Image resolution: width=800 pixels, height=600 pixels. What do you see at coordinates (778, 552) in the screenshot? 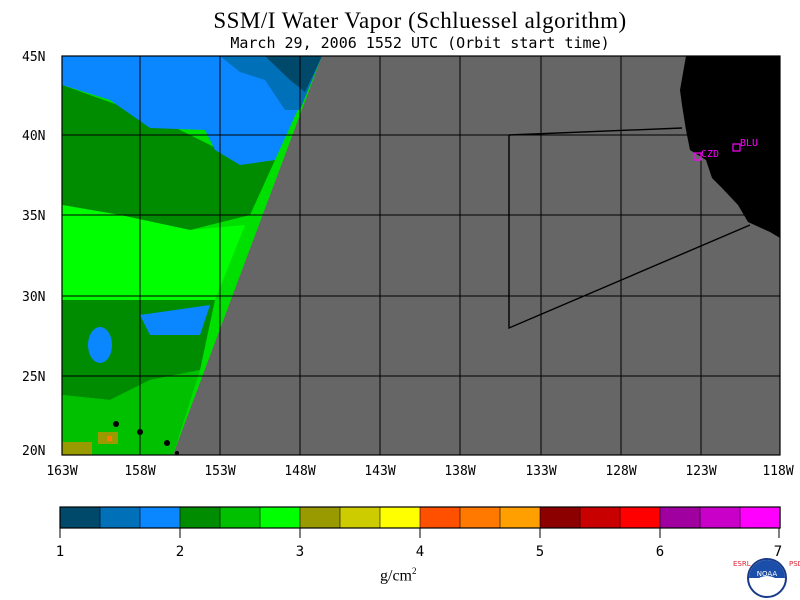
I see `colorbar-tick-label: 7` at bounding box center [778, 552].